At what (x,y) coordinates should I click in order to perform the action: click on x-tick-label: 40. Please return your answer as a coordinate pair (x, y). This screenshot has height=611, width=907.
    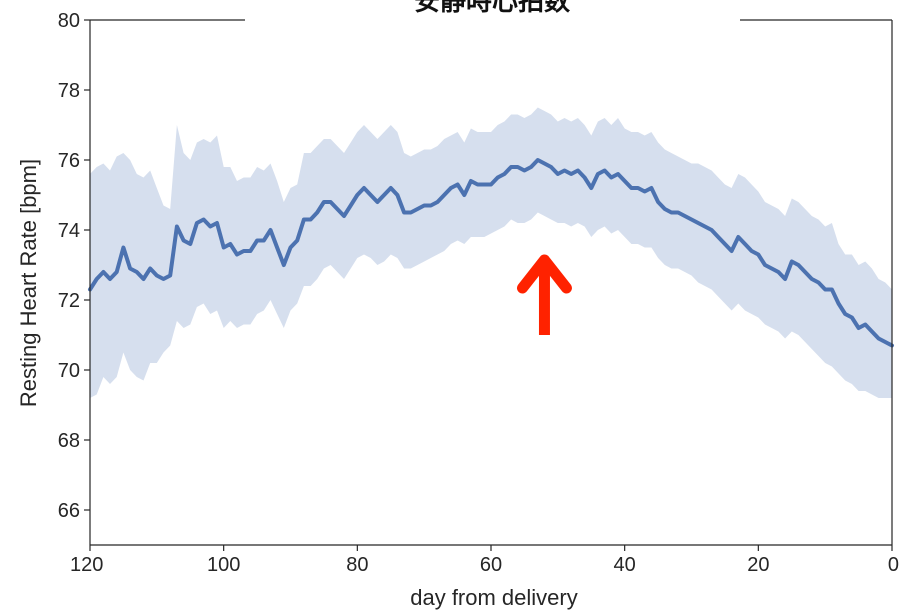
    Looking at the image, I should click on (625, 565).